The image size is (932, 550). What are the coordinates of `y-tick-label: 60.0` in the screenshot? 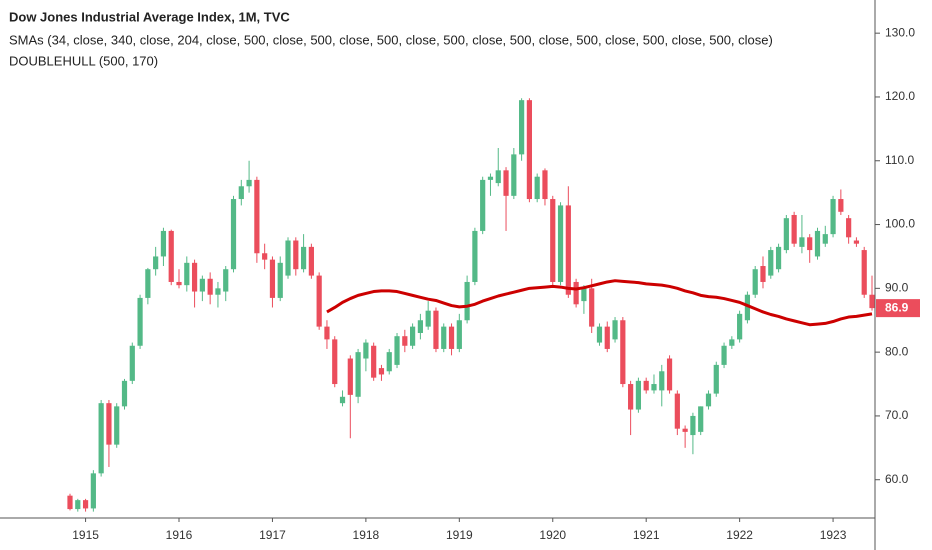 It's located at (897, 479).